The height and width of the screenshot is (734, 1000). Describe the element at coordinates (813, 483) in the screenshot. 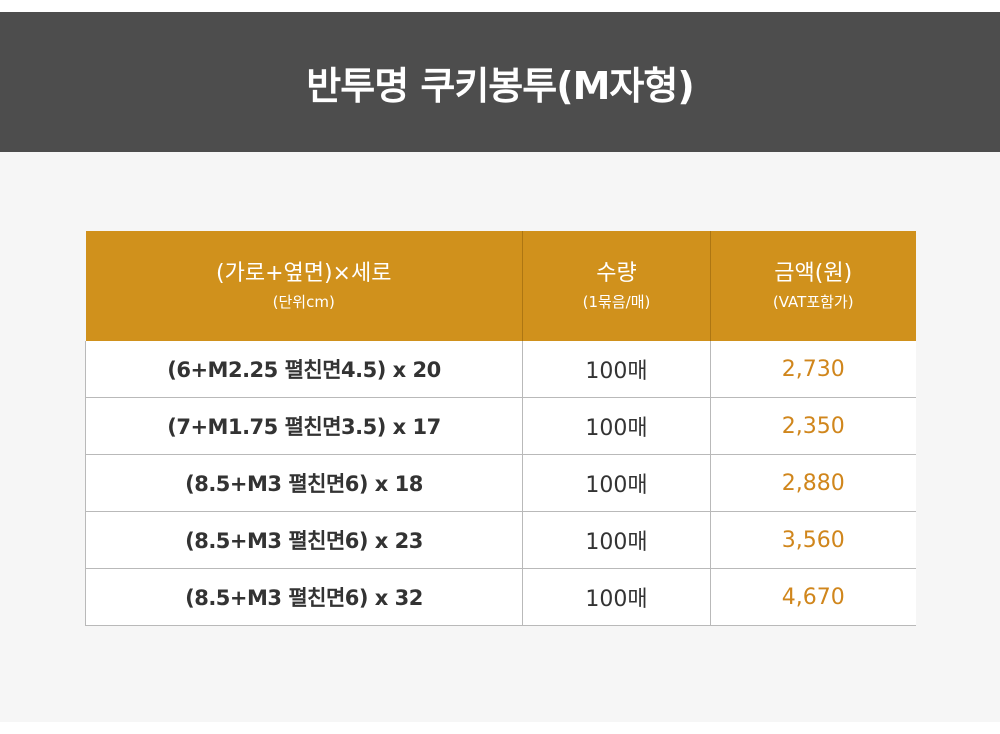

I see `price-cell: 2,880` at that location.